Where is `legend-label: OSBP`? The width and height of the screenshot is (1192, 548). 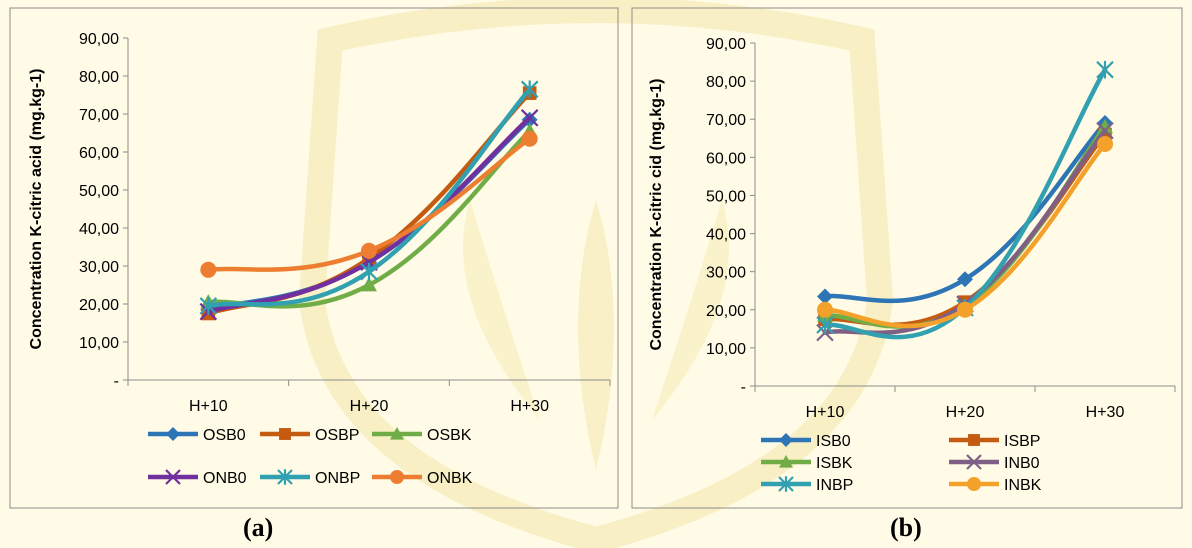 legend-label: OSBP is located at coordinates (337, 435).